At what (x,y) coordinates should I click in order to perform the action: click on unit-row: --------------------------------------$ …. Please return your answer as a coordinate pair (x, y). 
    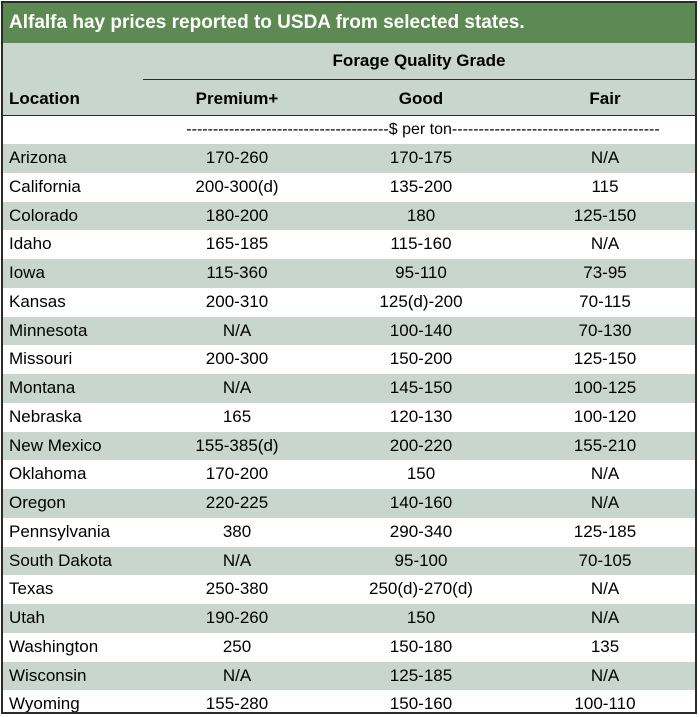
    Looking at the image, I should click on (349, 129).